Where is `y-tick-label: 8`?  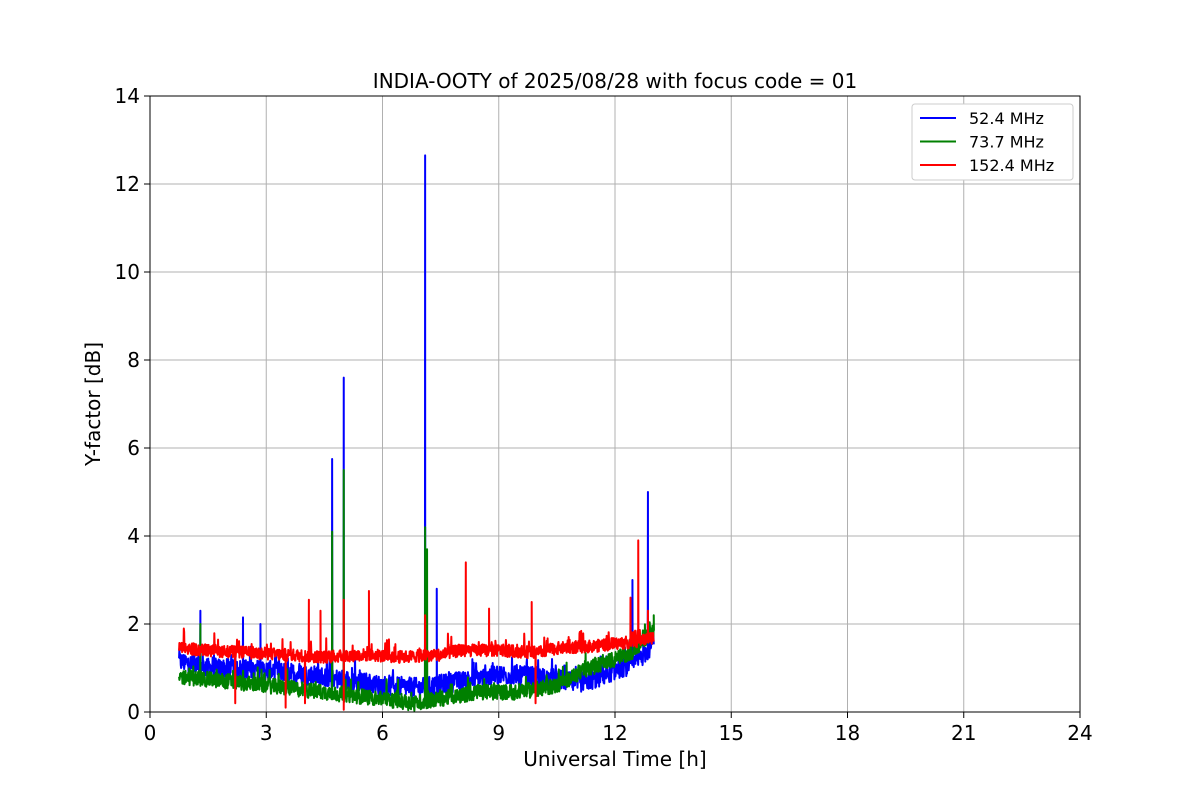
y-tick-label: 8 is located at coordinates (133, 360).